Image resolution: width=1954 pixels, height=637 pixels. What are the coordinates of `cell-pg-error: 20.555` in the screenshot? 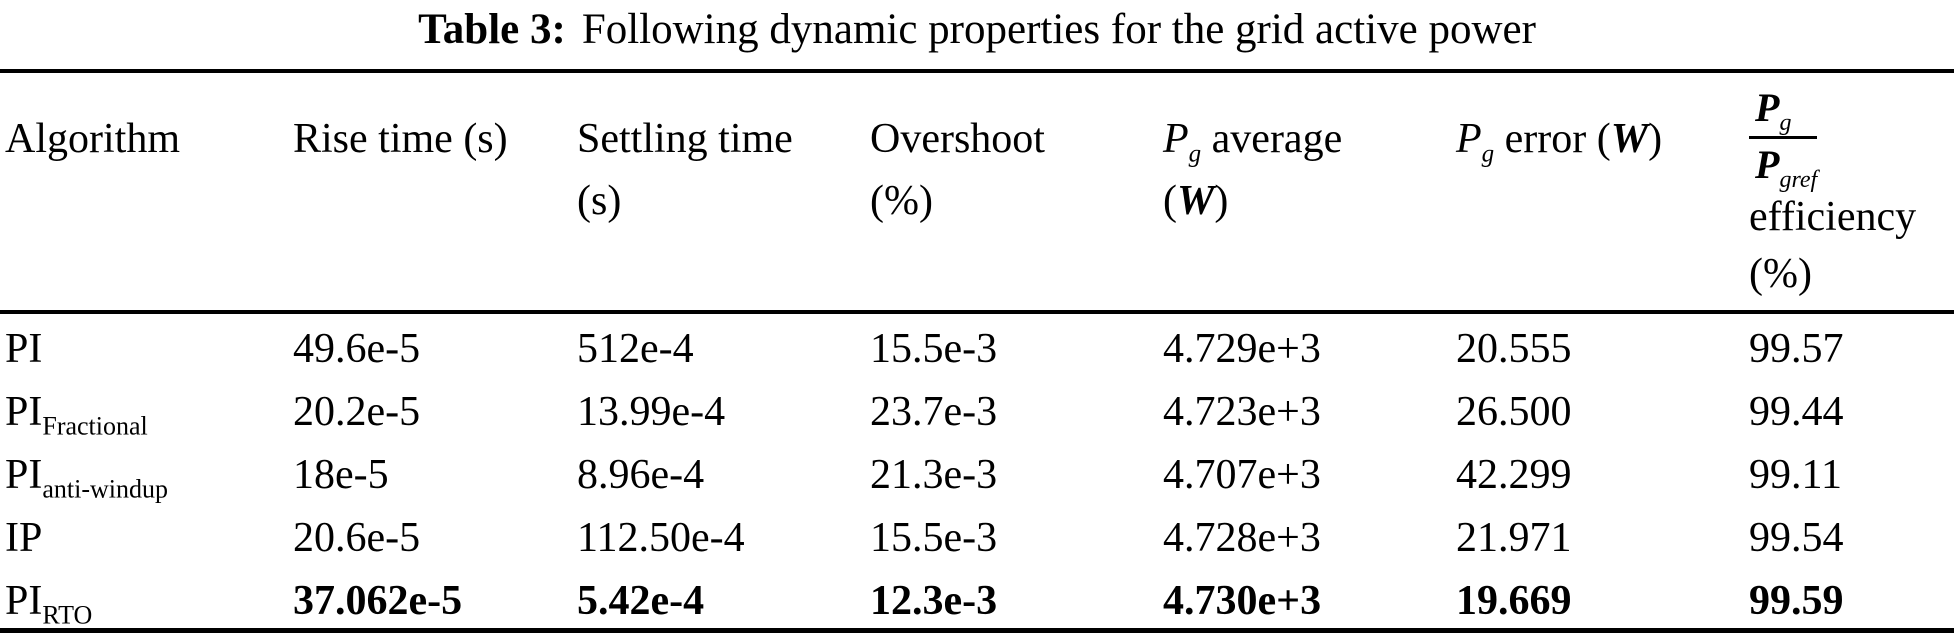 It's located at (1514, 349).